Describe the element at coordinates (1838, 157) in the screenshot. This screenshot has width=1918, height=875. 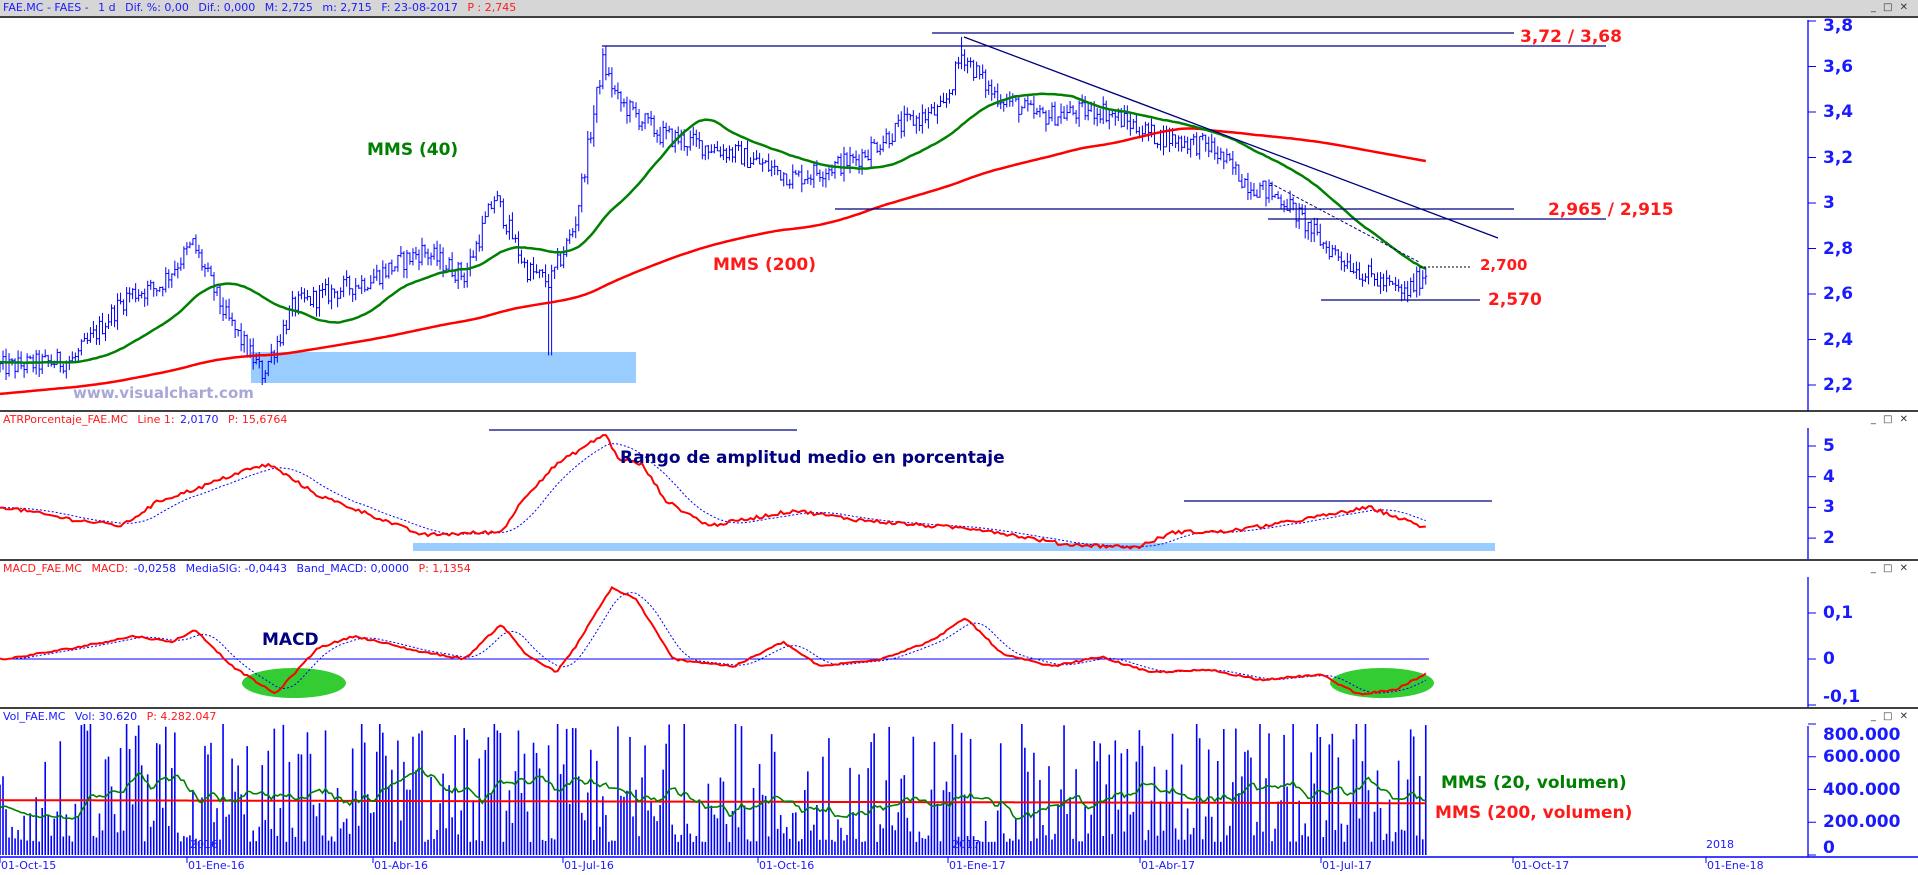
I see `y-tick-label: 3,2` at that location.